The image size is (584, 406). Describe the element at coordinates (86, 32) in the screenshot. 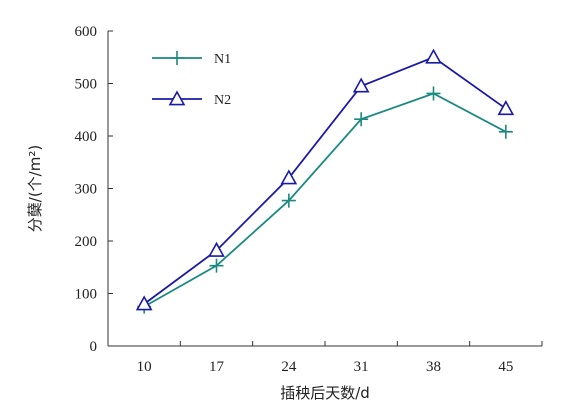

I see `y-tick-label: 600` at that location.